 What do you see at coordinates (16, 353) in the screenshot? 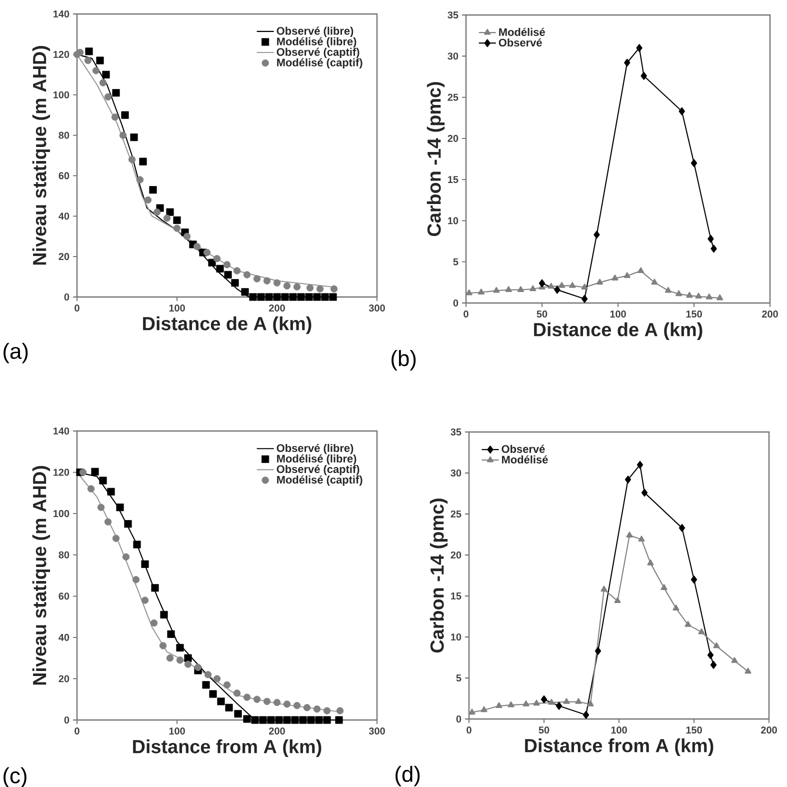
I see `text: (a)` at bounding box center [16, 353].